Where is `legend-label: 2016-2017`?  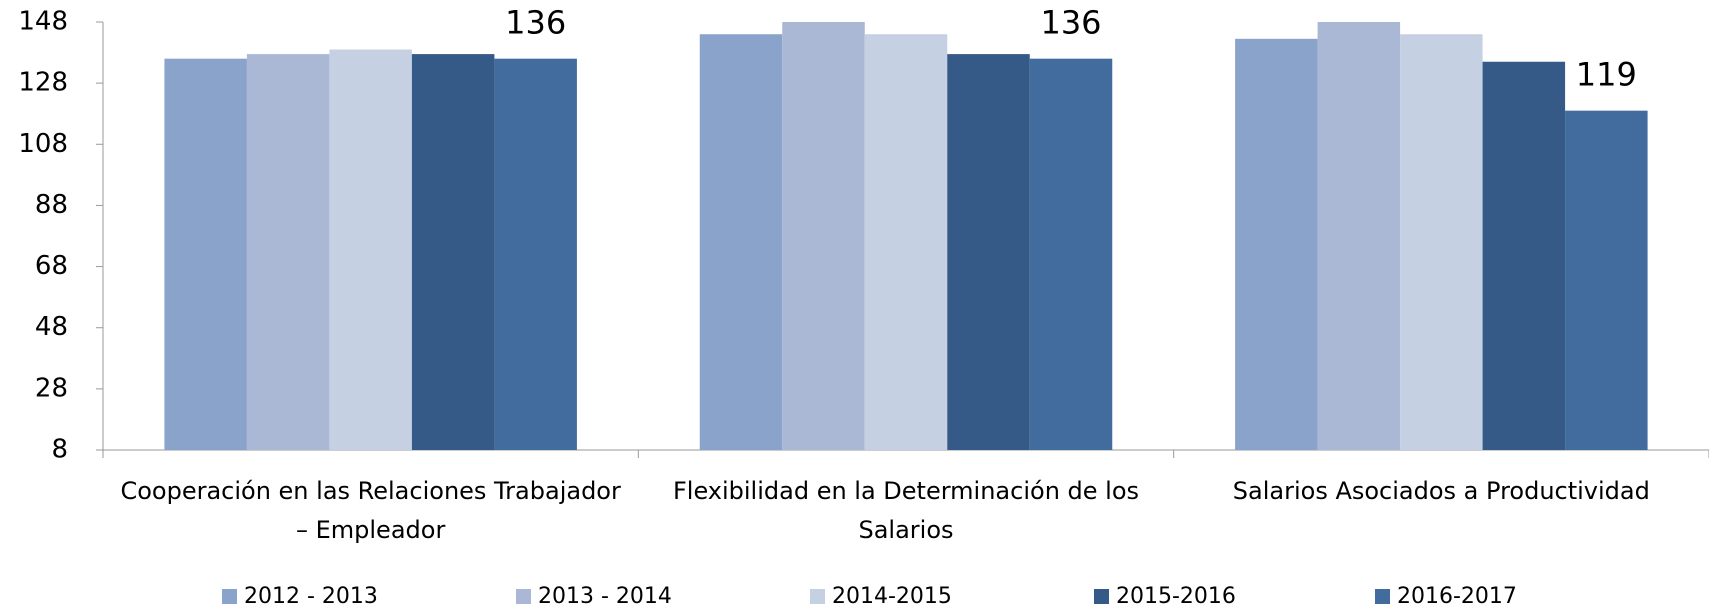
legend-label: 2016-2017 is located at coordinates (1457, 596).